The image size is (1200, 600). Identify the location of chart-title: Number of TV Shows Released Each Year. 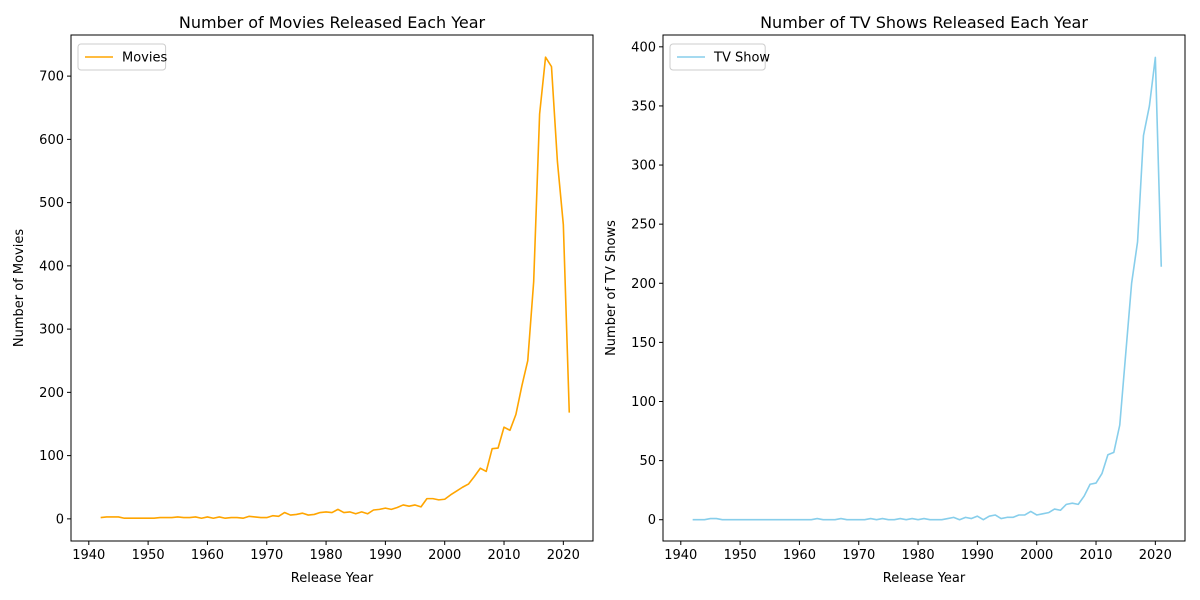
(924, 22).